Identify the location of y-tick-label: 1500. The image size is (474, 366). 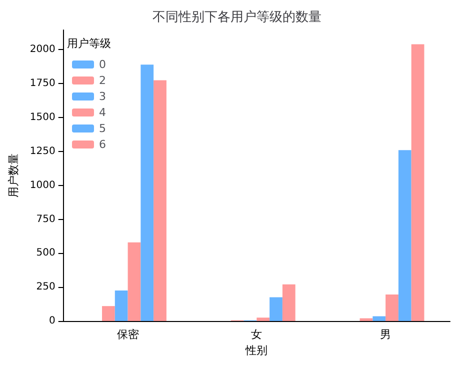
(43, 118).